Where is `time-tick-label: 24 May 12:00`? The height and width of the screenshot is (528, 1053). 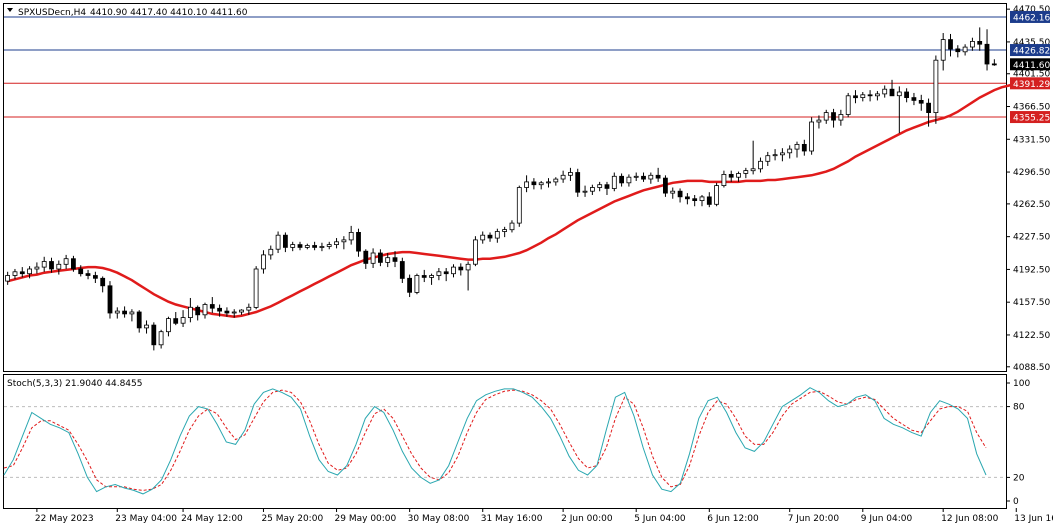
time-tick-label: 24 May 12:00 is located at coordinates (212, 519).